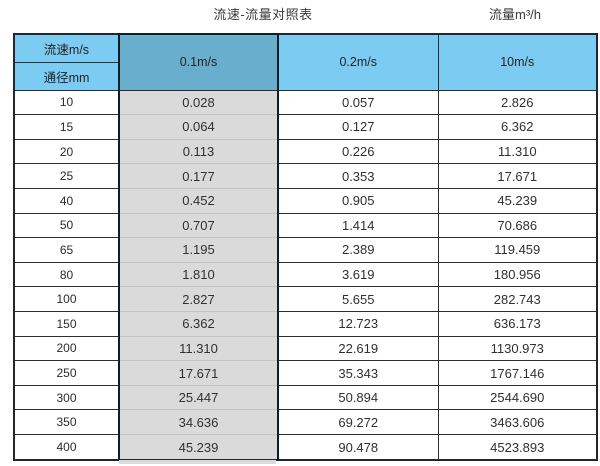  I want to click on table-row: 300 25.447 50.894 2544.690, so click(305, 397).